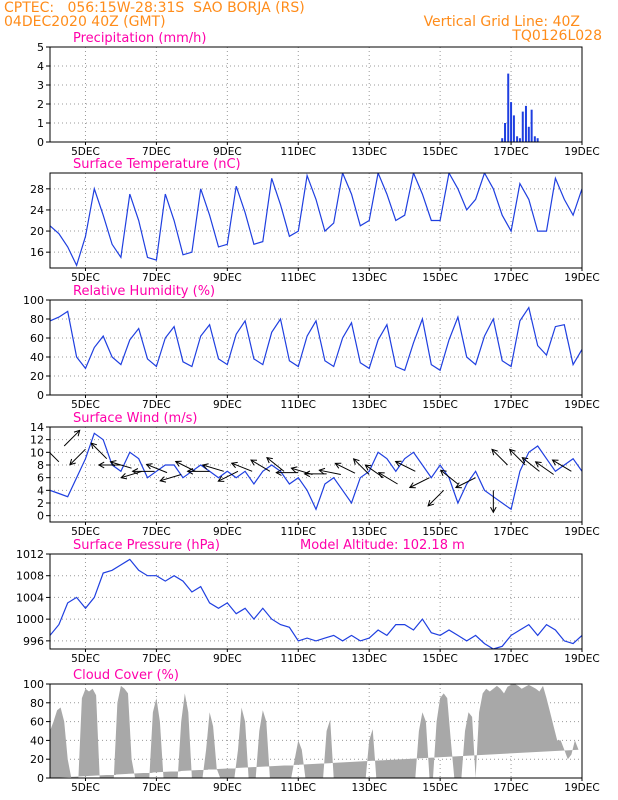  Describe the element at coordinates (37, 357) in the screenshot. I see `rh-ytick-label: 40` at that location.